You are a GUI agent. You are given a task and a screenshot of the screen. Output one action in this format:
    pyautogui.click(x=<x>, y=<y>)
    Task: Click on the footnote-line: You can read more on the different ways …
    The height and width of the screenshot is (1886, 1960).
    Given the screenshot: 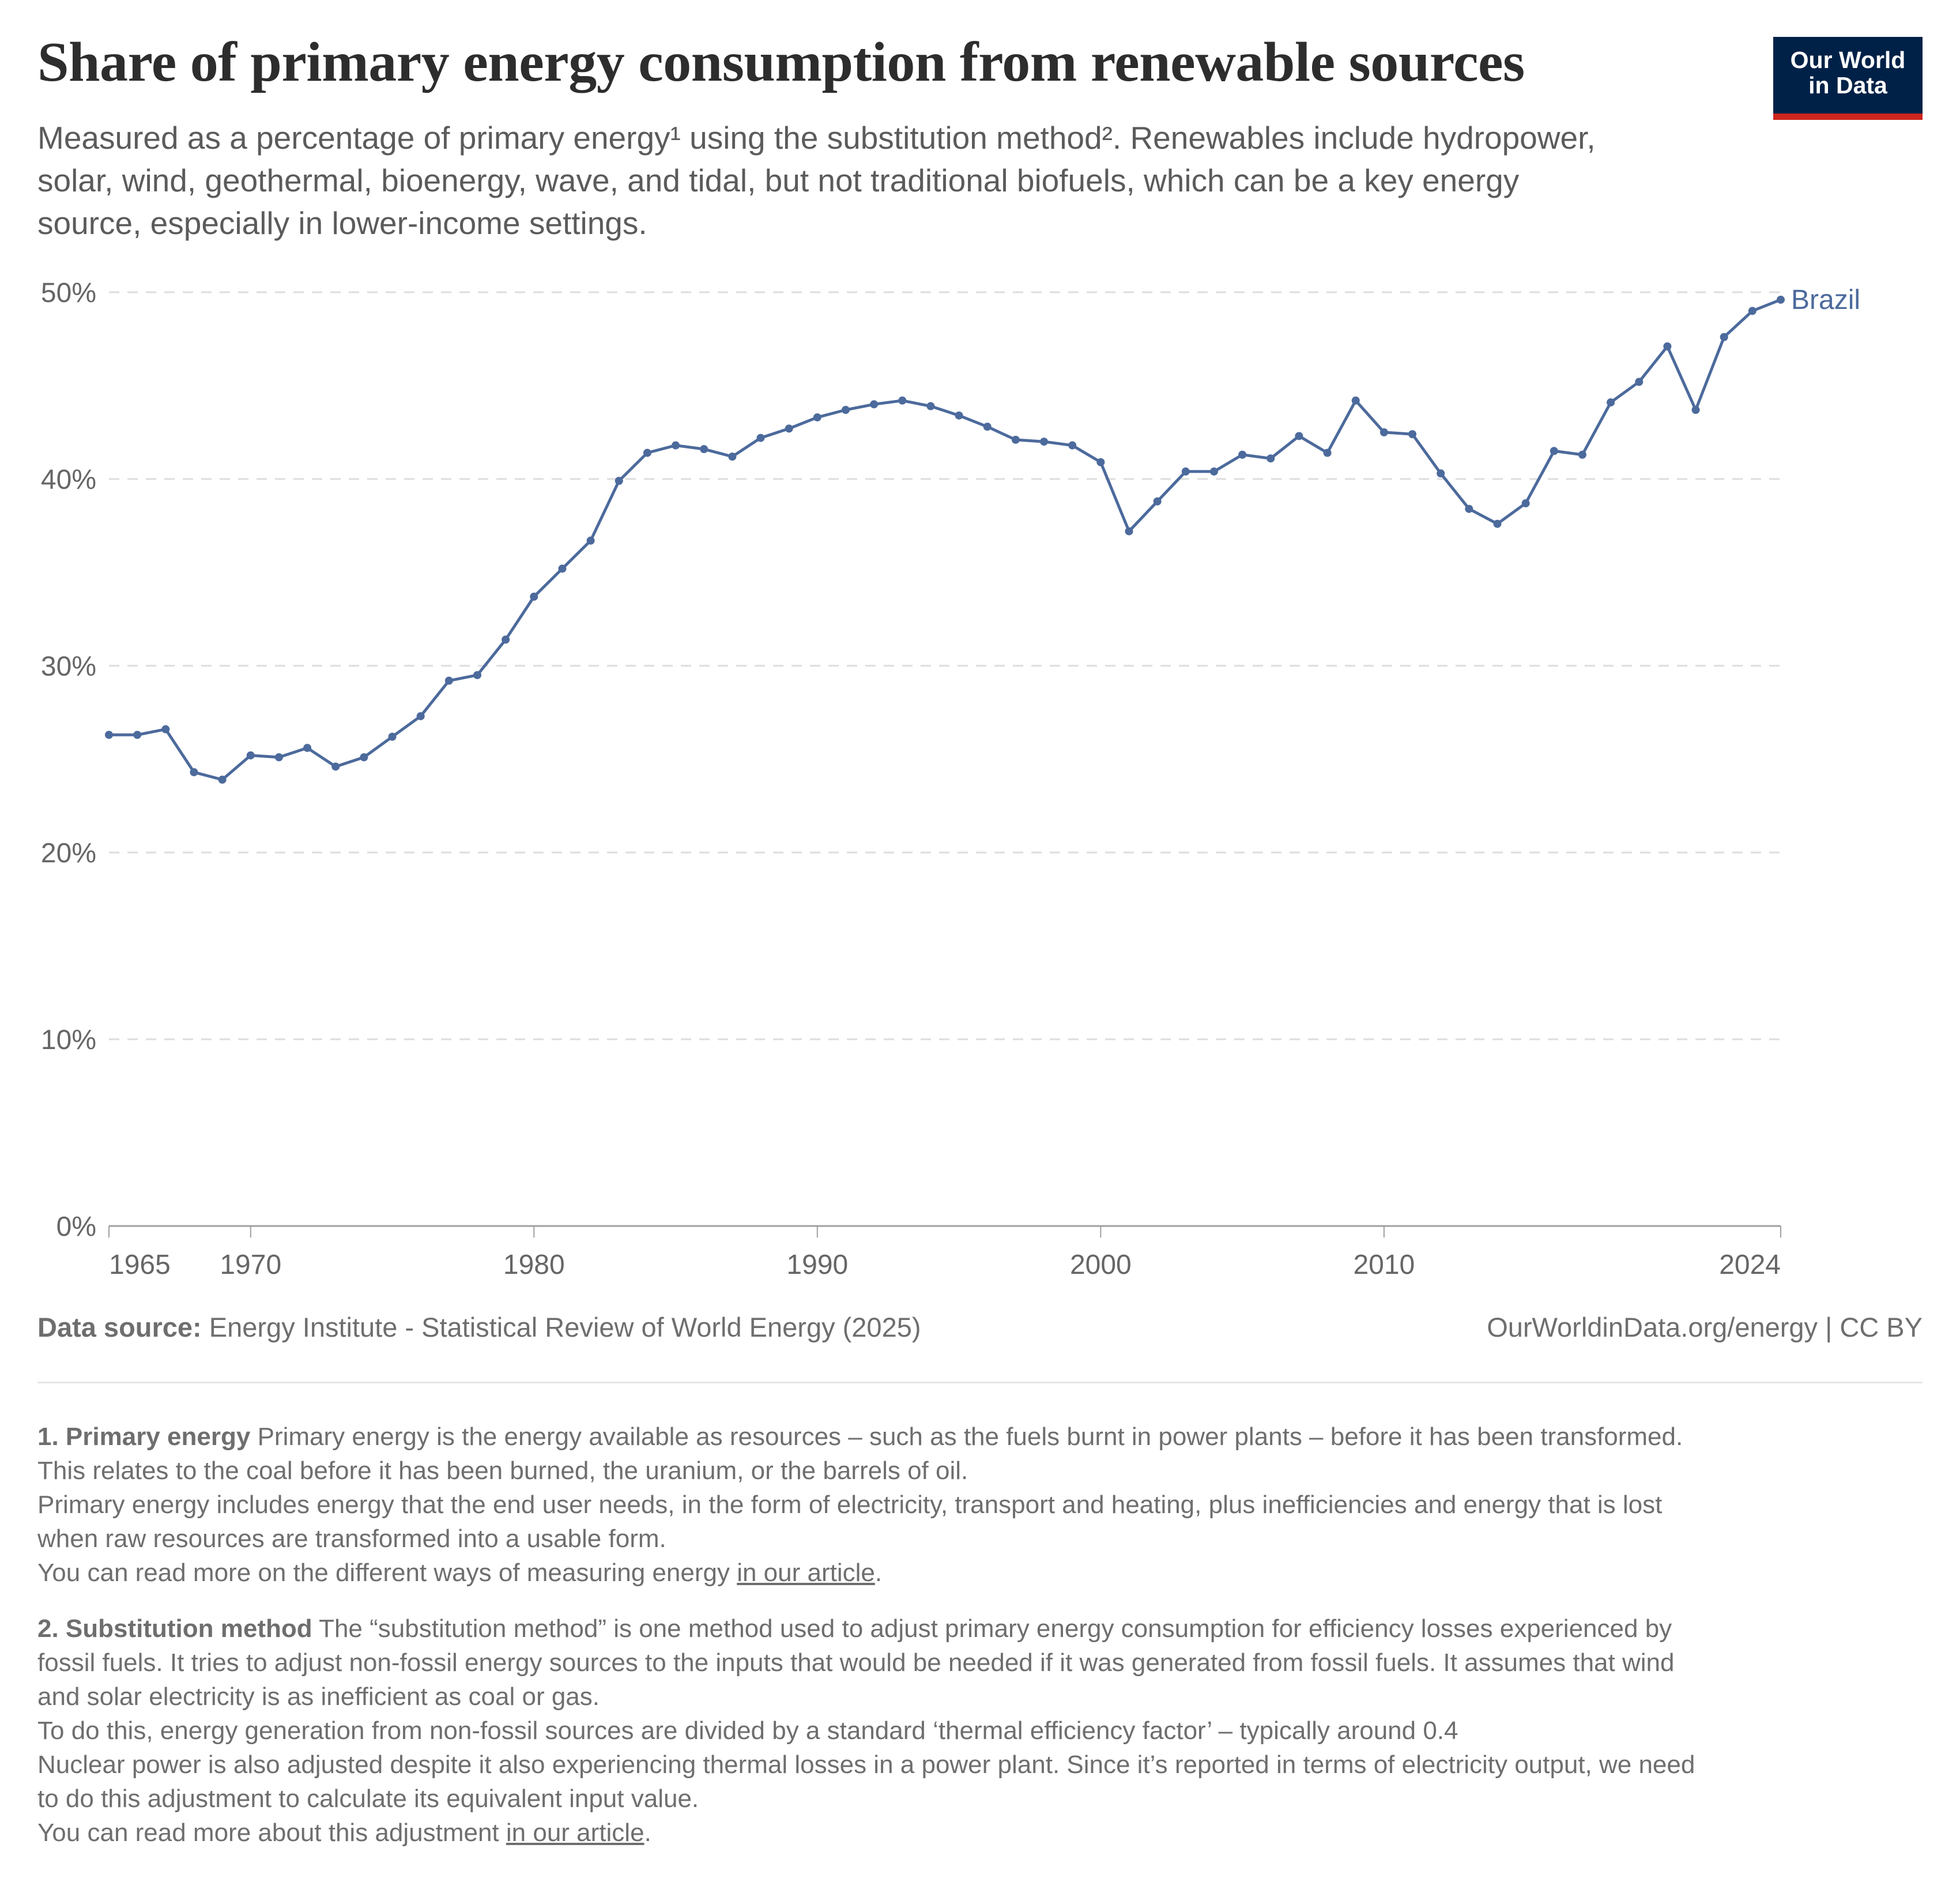 What is the action you would take?
    pyautogui.click(x=387, y=1573)
    